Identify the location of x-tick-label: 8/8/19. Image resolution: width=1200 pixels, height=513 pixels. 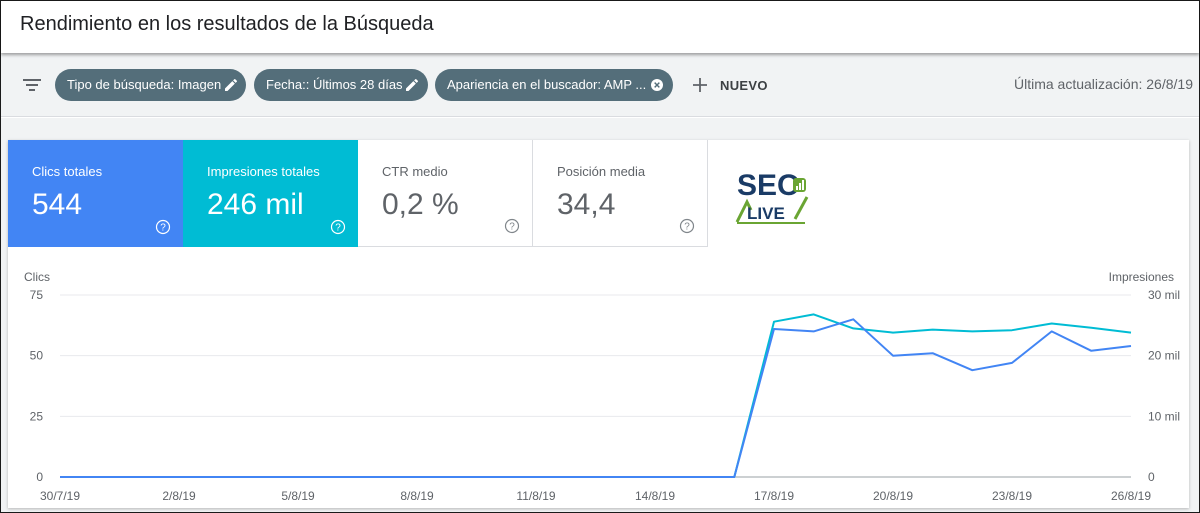
(417, 496).